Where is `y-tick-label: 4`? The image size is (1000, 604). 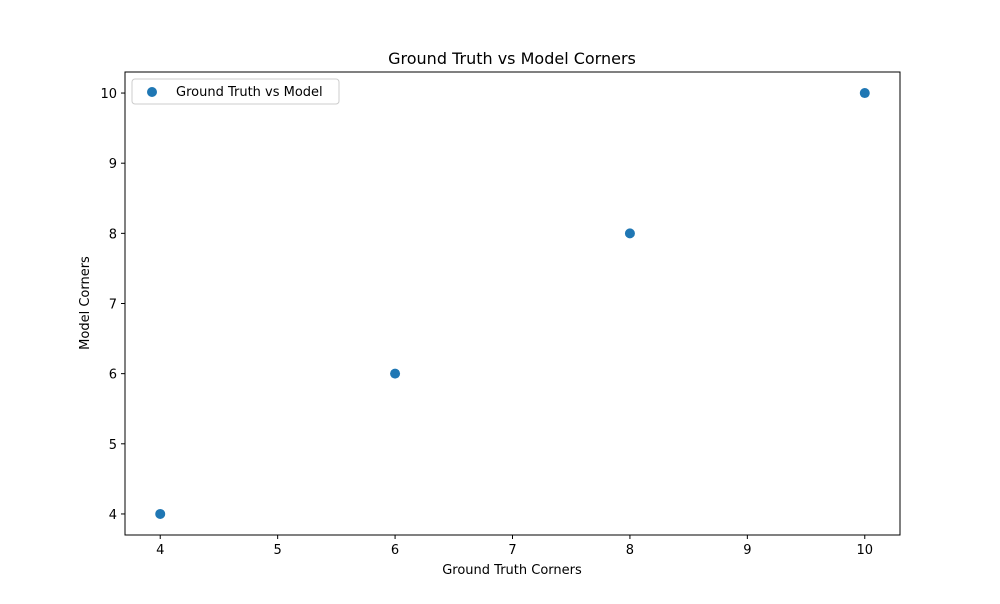
y-tick-label: 4 is located at coordinates (113, 515).